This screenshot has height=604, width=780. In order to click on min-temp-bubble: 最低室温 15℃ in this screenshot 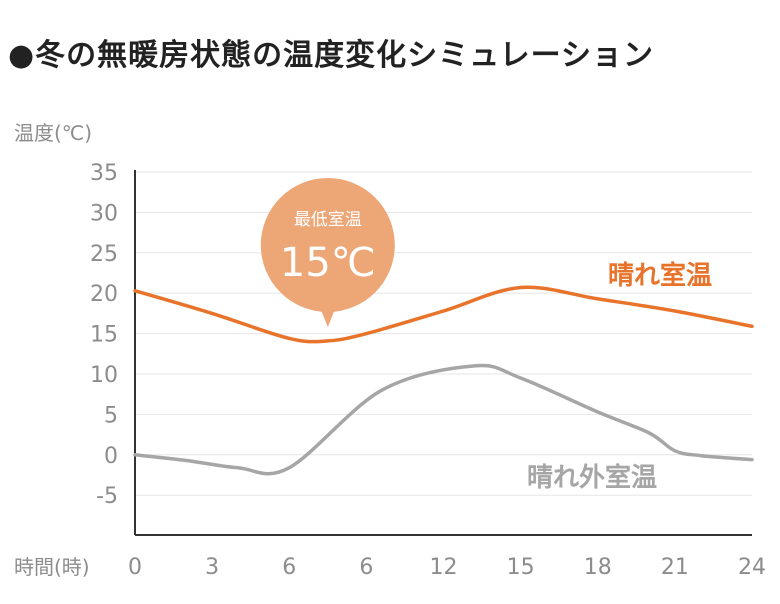, I will do `click(327, 252)`.